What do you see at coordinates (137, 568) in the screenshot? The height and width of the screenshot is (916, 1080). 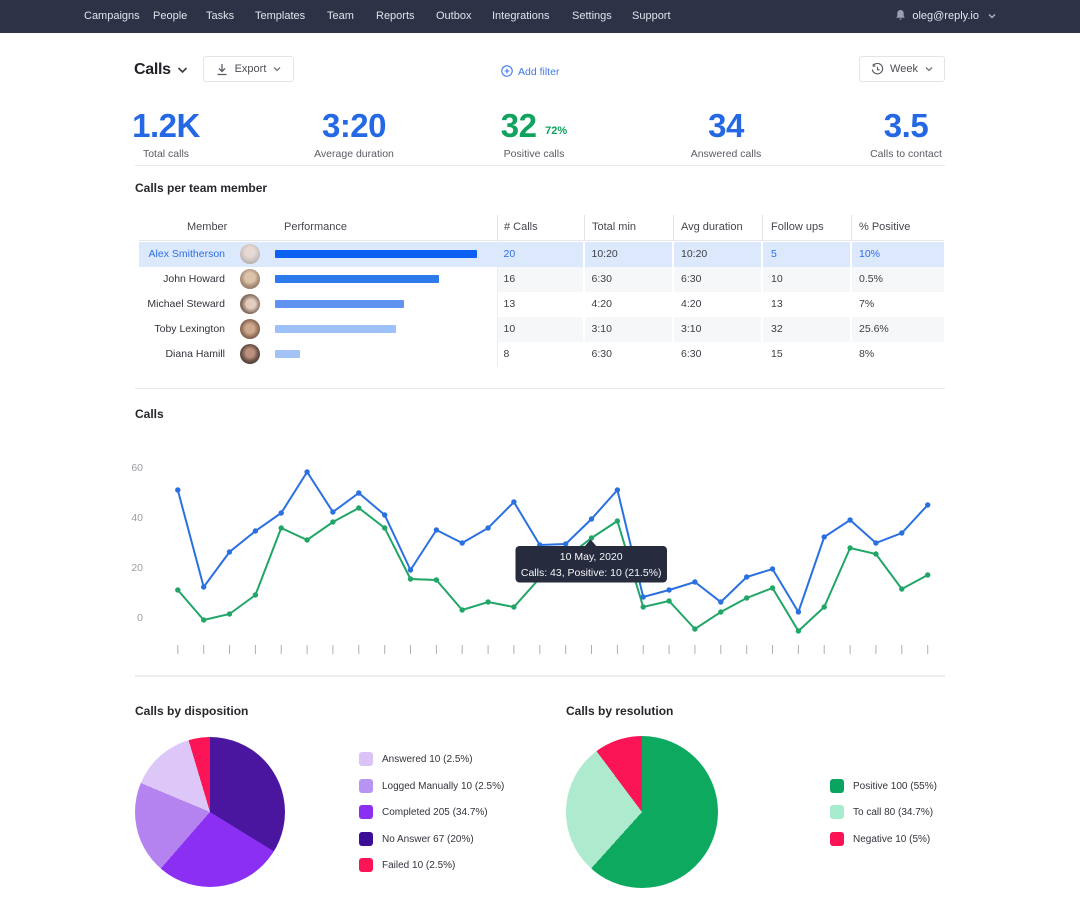 I see `svg-text: 20` at bounding box center [137, 568].